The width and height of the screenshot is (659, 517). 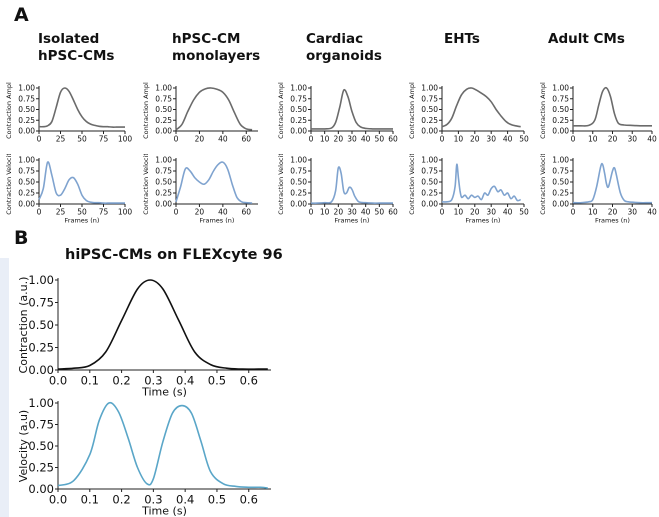 What do you see at coordinates (121, 500) in the screenshot?
I see `x-tick-label: 0.2` at bounding box center [121, 500].